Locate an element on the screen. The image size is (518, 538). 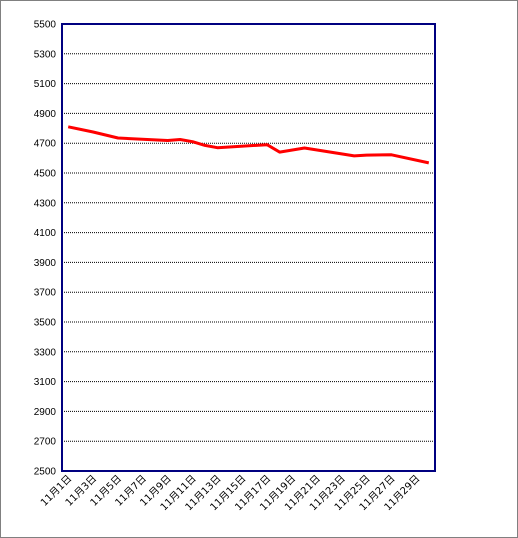
y-tick-label: 2700 is located at coordinates (45, 442).